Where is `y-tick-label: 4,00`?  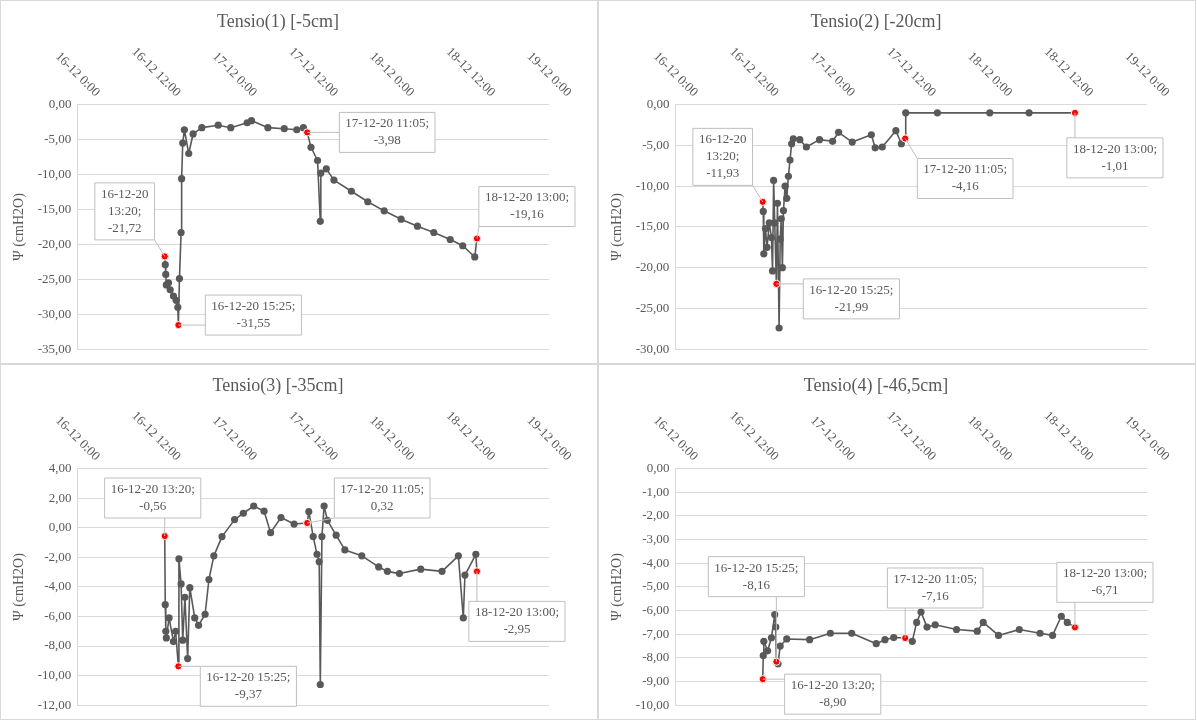 y-tick-label: 4,00 is located at coordinates (60, 468).